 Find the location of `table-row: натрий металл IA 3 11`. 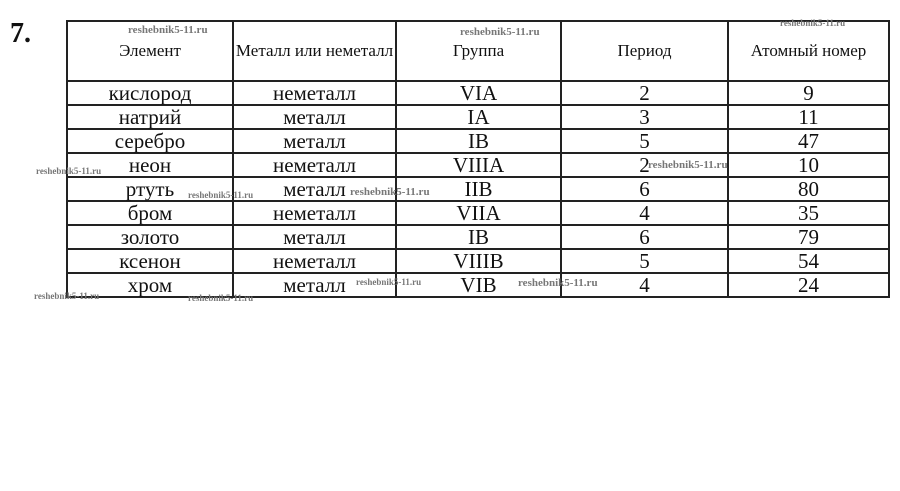

table-row: натрий металл IA 3 11 is located at coordinates (478, 117).